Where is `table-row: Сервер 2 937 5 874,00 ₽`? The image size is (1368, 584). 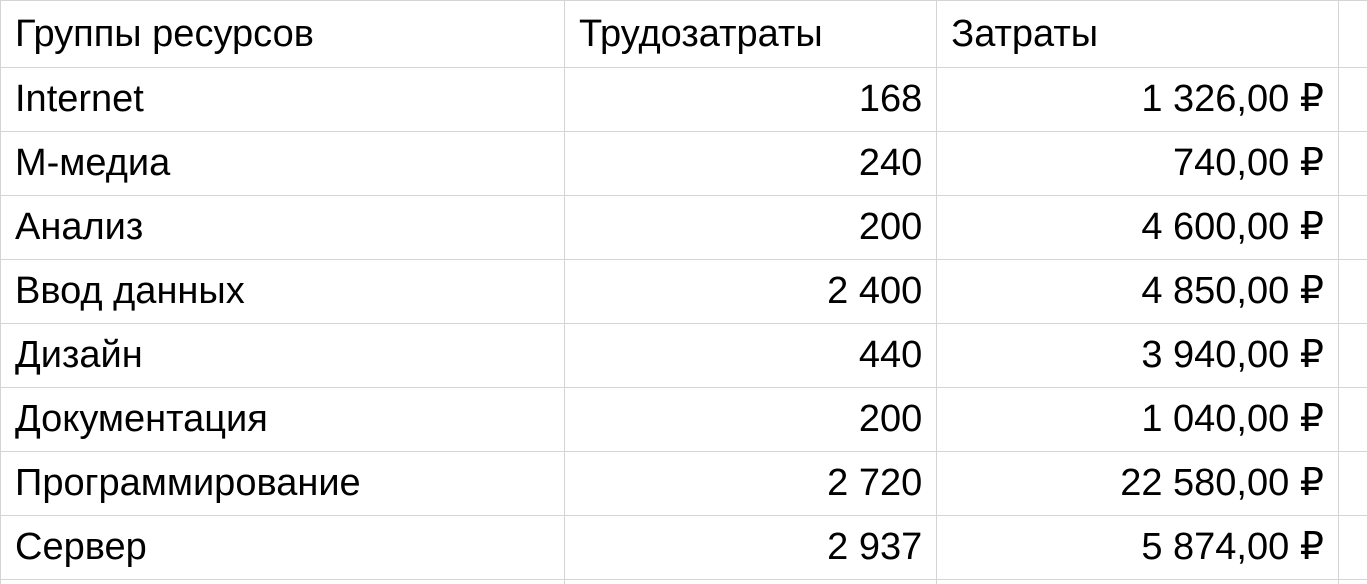 table-row: Сервер 2 937 5 874,00 ₽ is located at coordinates (684, 547).